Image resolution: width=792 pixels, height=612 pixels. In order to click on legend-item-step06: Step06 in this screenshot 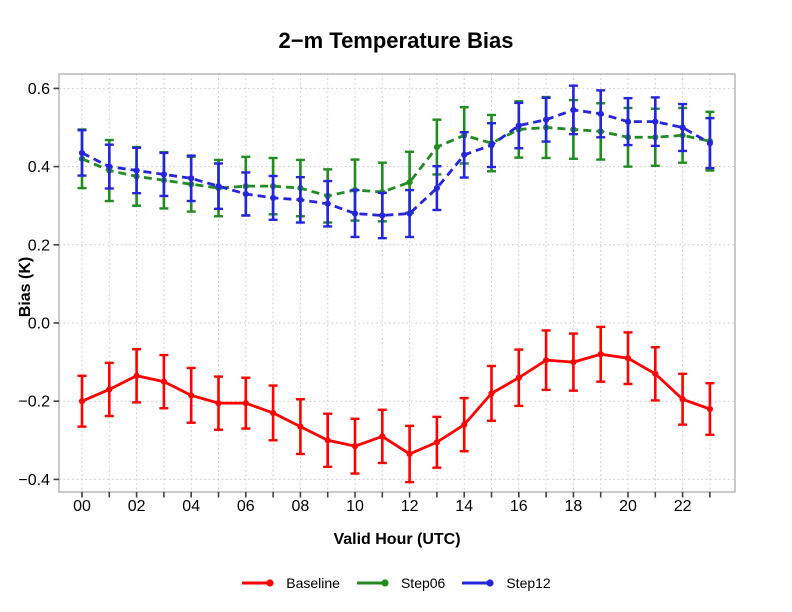, I will do `click(400, 583)`.